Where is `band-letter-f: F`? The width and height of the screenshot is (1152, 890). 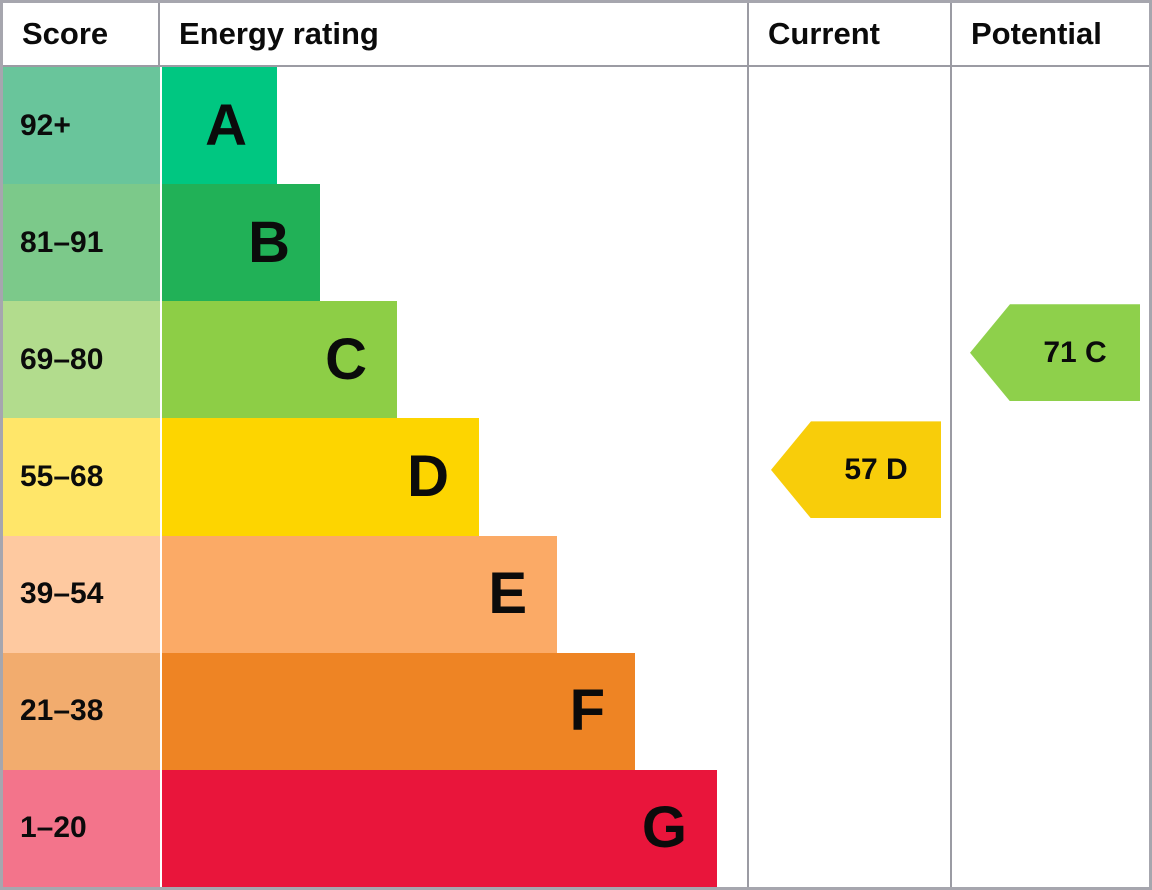 band-letter-f: F is located at coordinates (587, 711).